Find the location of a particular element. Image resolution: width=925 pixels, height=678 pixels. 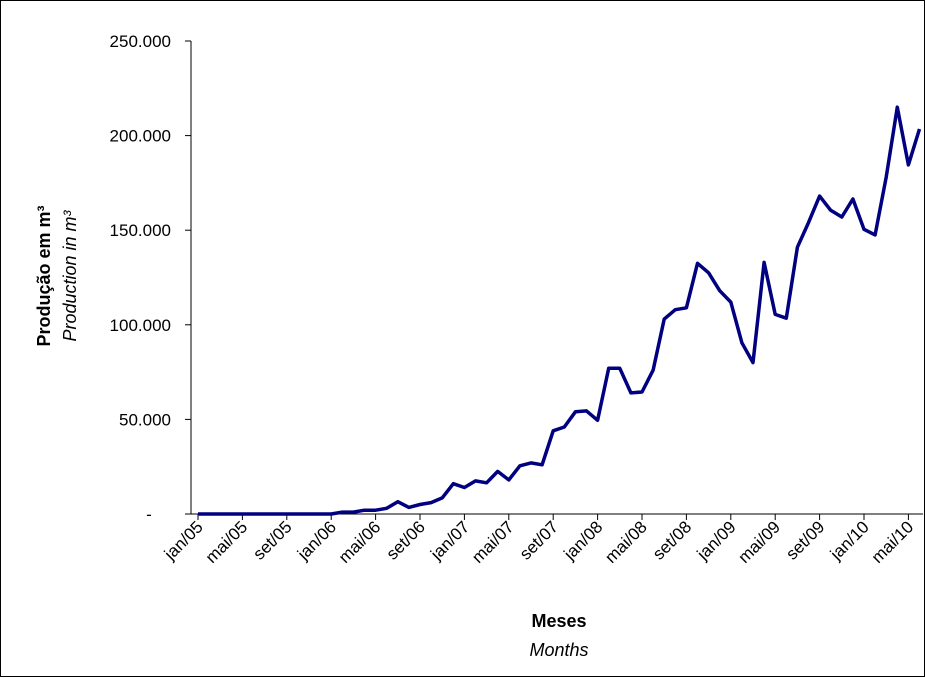

x-tick-label: set/06 is located at coordinates (406, 540).